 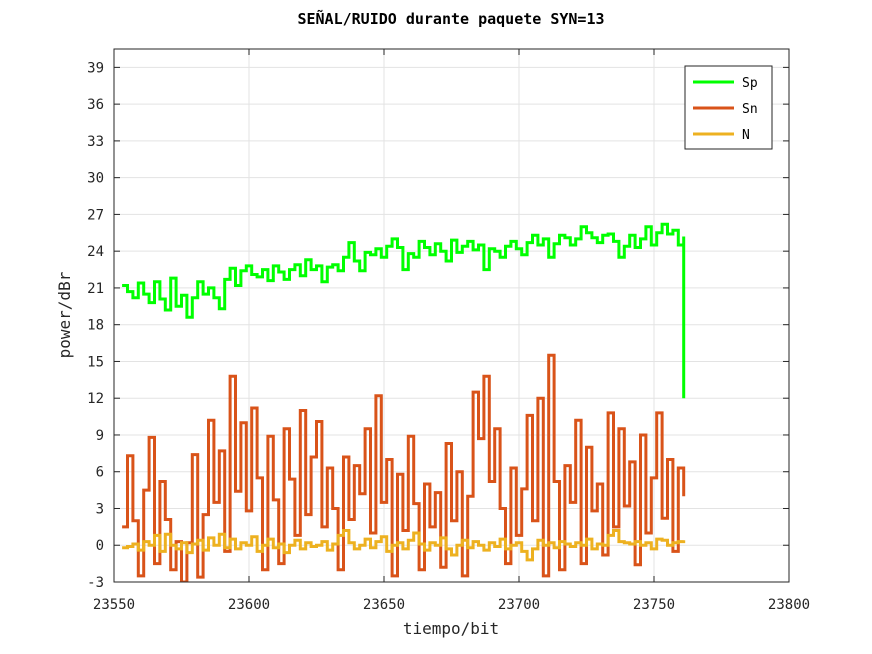 I want to click on y-tick-label: -3, so click(x=95, y=583).